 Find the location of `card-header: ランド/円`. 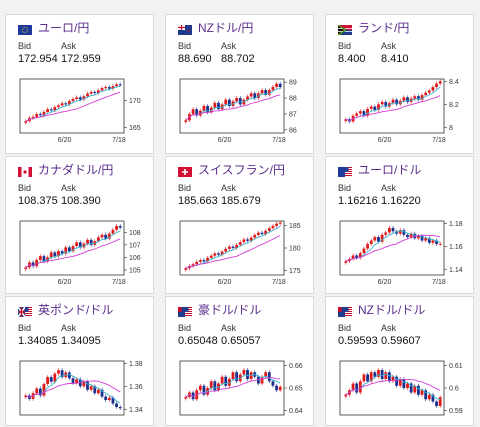

card-header: ランド/円 is located at coordinates (373, 28).